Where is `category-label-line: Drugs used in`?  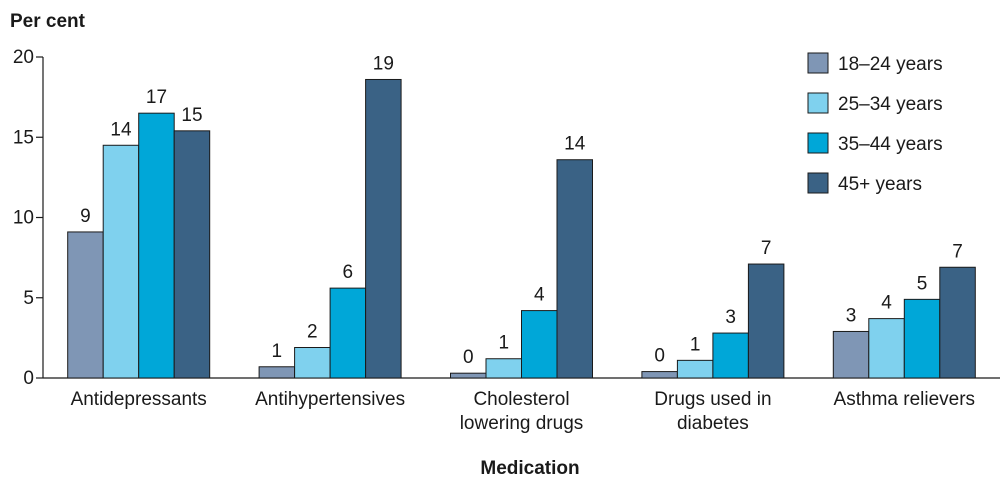
category-label-line: Drugs used in is located at coordinates (712, 399).